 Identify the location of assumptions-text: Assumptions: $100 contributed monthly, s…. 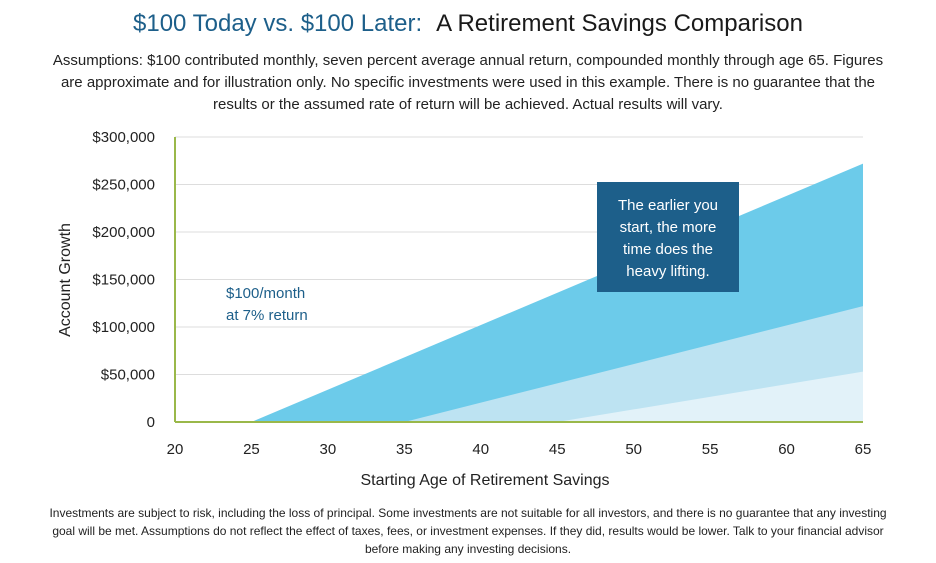
(468, 82).